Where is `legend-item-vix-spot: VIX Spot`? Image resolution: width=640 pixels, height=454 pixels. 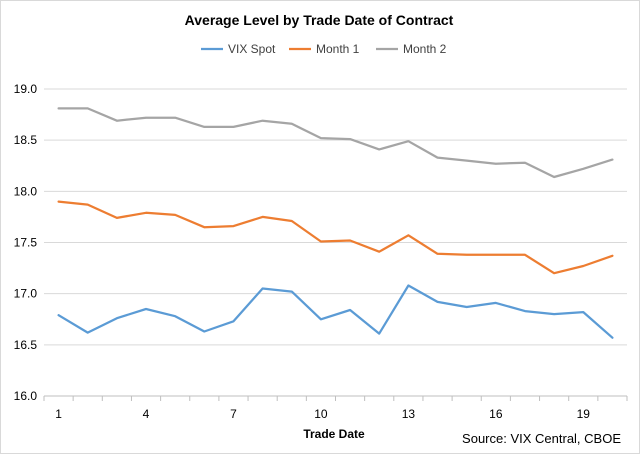
legend-item-vix-spot: VIX Spot is located at coordinates (238, 49).